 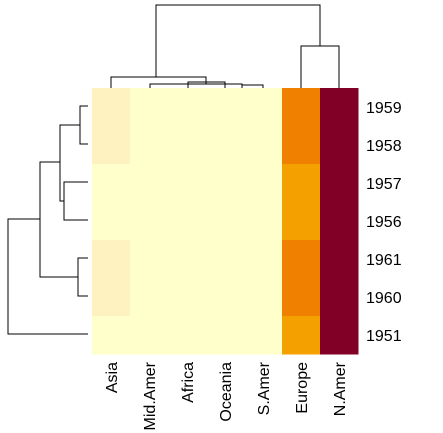 What do you see at coordinates (50, 210) in the screenshot?
I see `row-dendro-top-group` at bounding box center [50, 210].